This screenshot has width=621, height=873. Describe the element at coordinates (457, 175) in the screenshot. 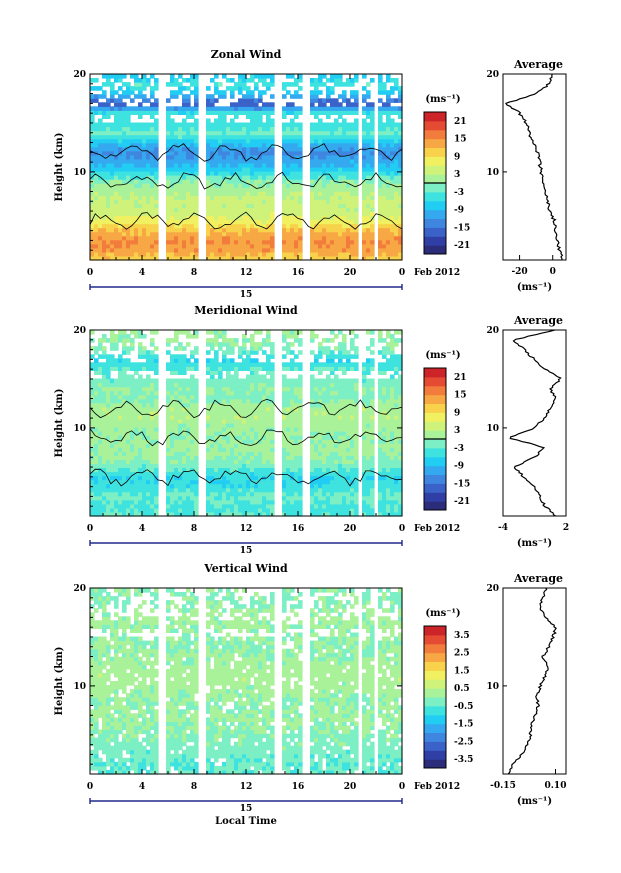

I see `colorbar-tick-label: 3` at that location.